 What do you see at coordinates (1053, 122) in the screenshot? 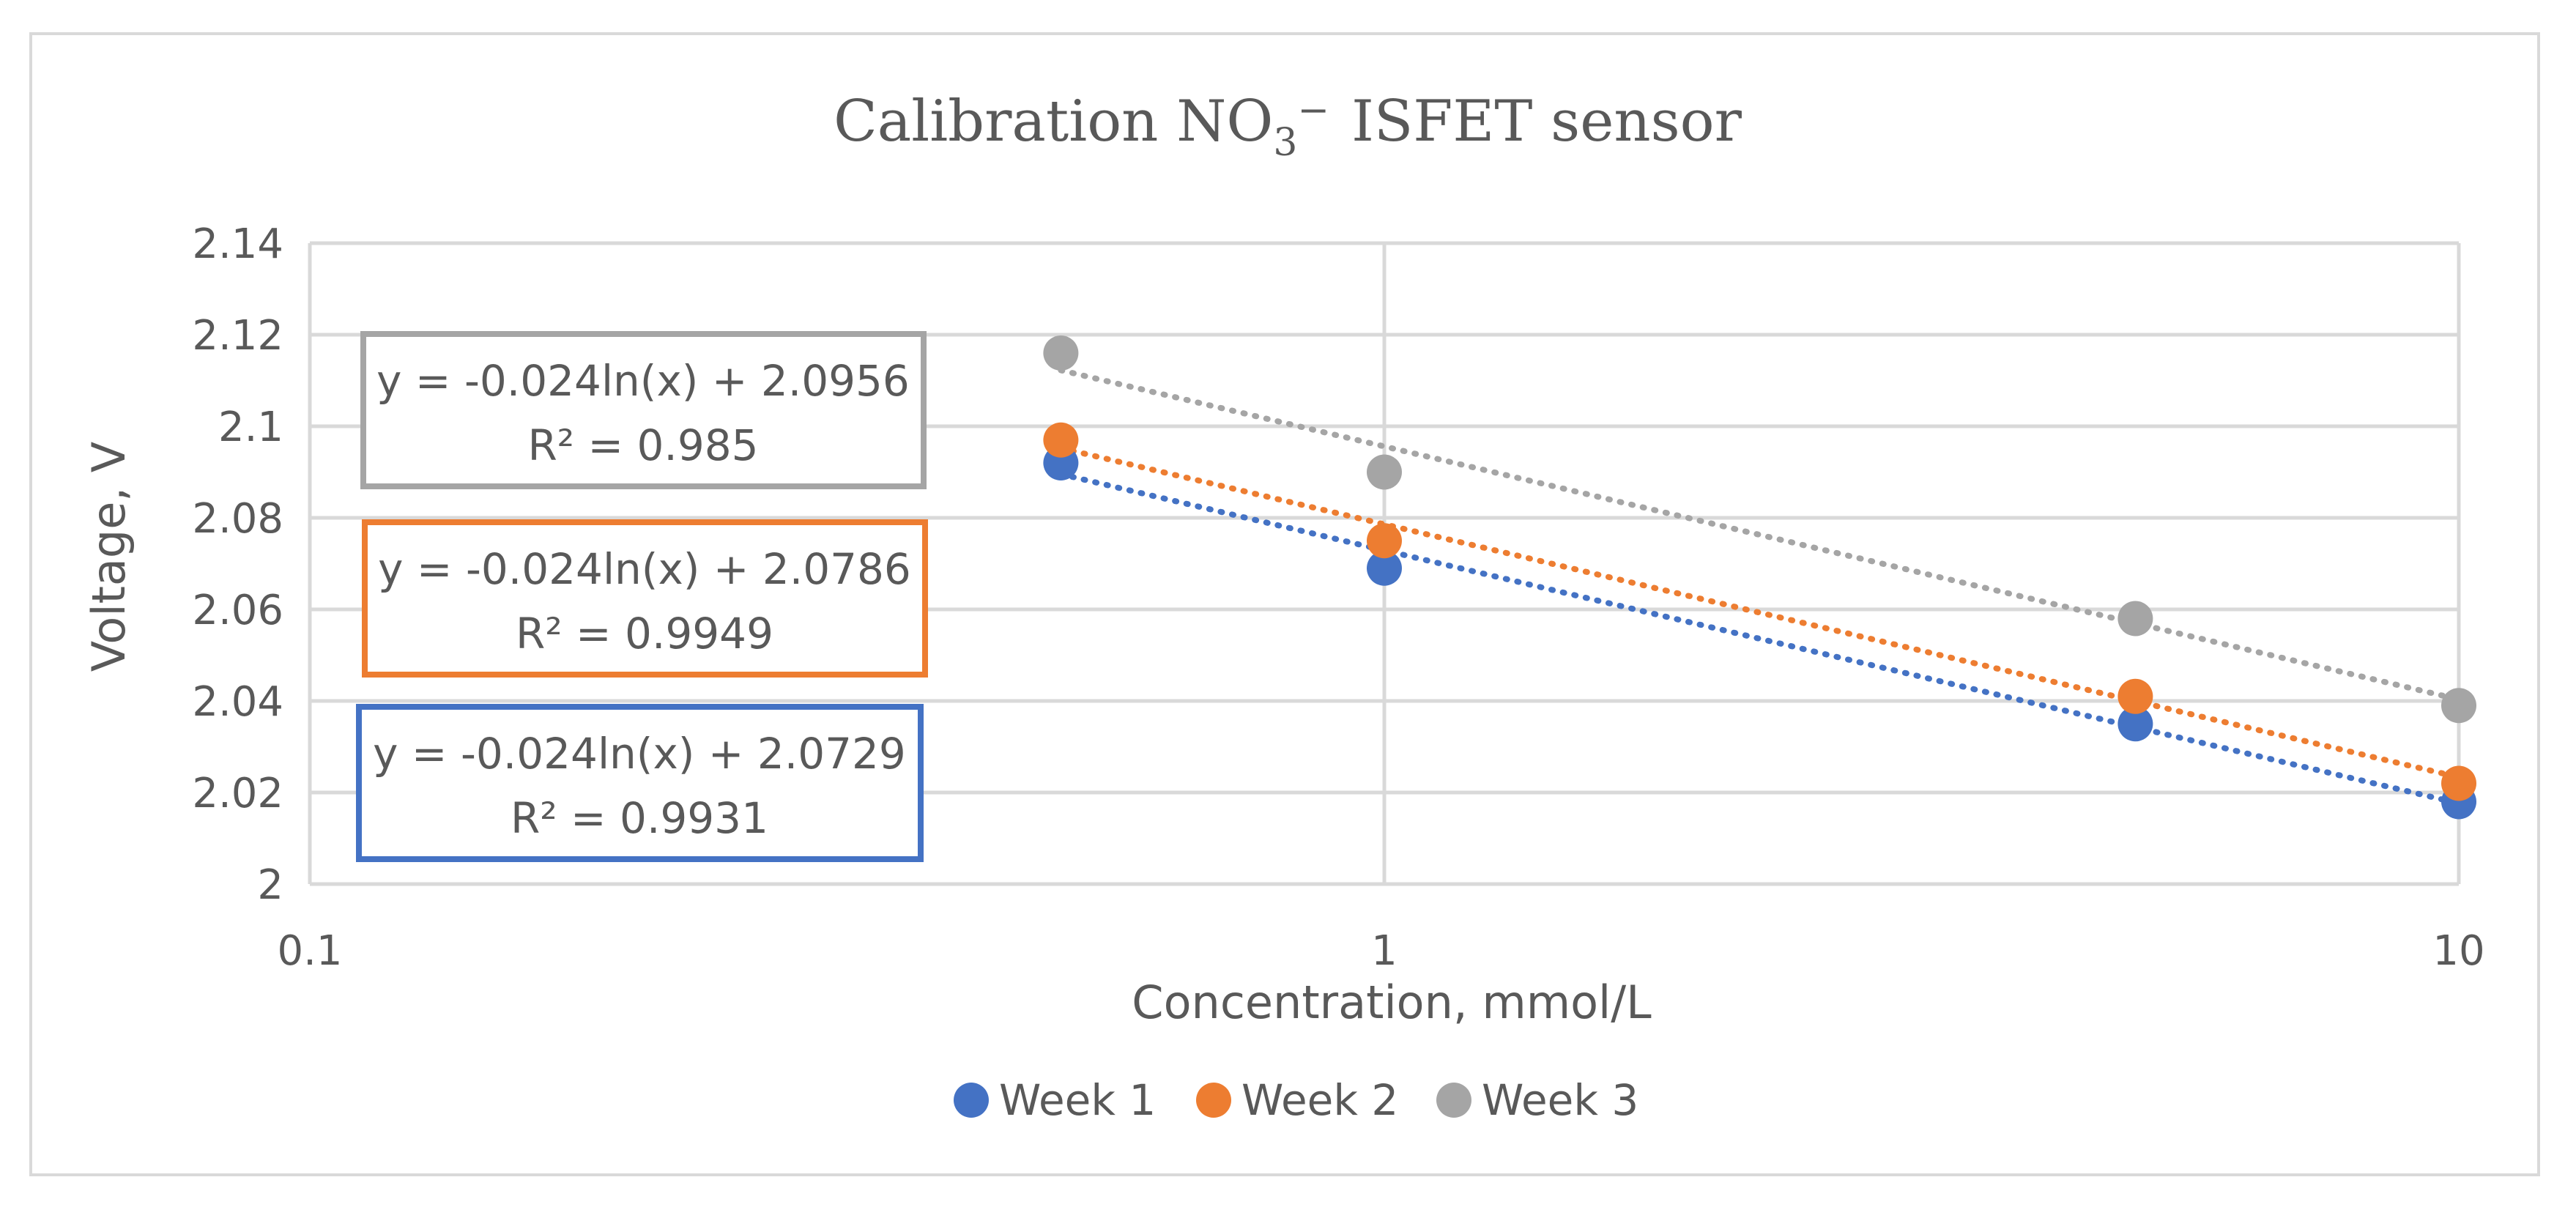
I see `chart-title-prefix: Calibration NO` at bounding box center [1053, 122].